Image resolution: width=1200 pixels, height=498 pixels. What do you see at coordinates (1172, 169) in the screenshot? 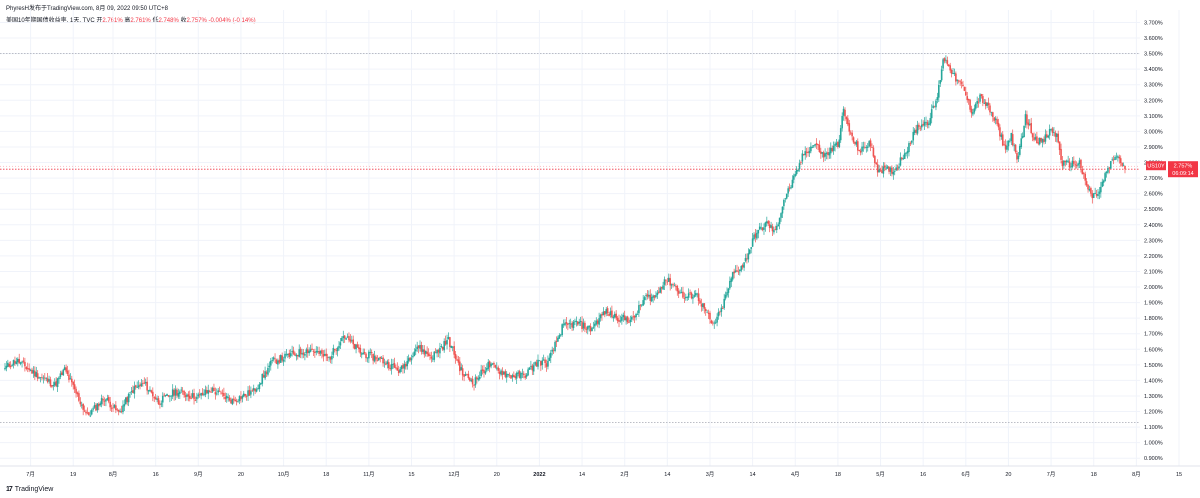
I see `last-price-tag: US10Y 2.757%06:09:14` at bounding box center [1172, 169].